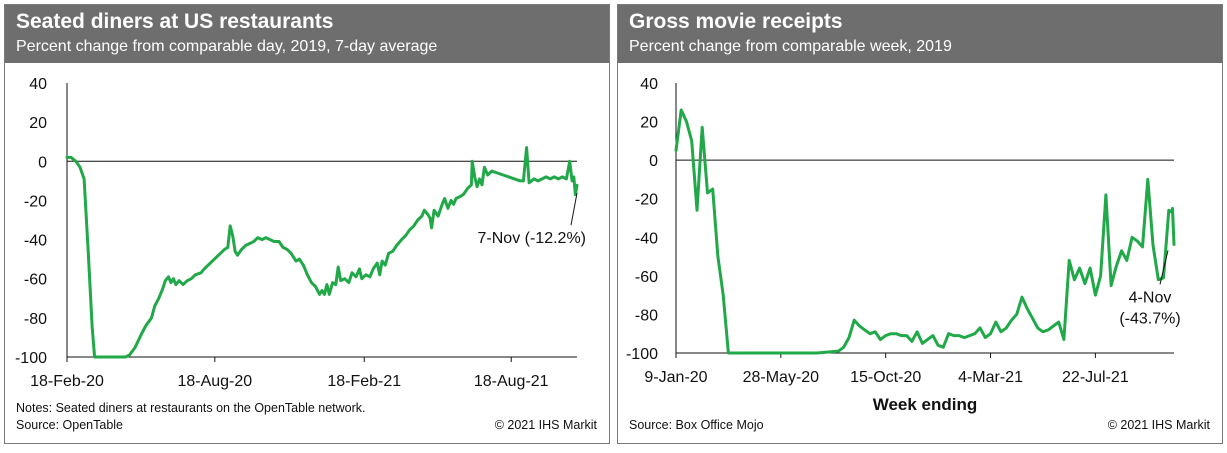  Describe the element at coordinates (736, 21) in the screenshot. I see `right-chart-title: Gross movie receipts` at that location.